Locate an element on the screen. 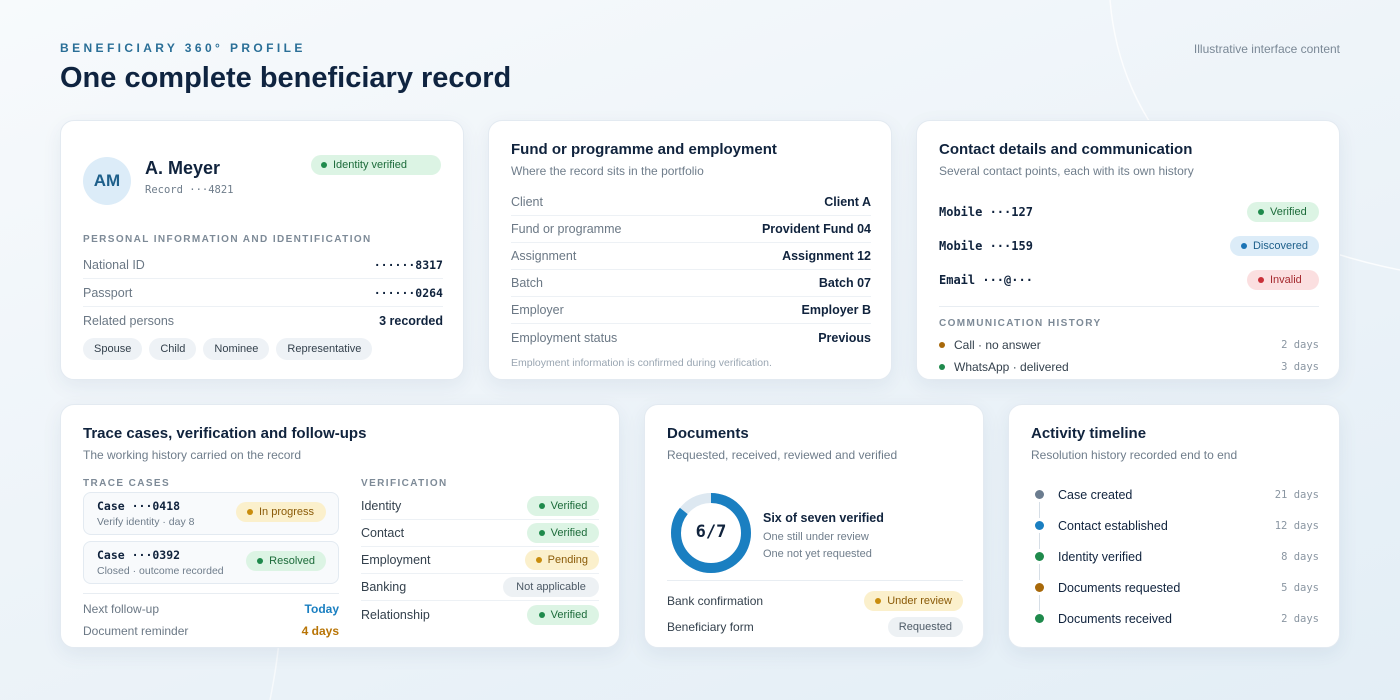 This screenshot has height=700, width=1400. related-person-chip: Representative is located at coordinates (324, 349).